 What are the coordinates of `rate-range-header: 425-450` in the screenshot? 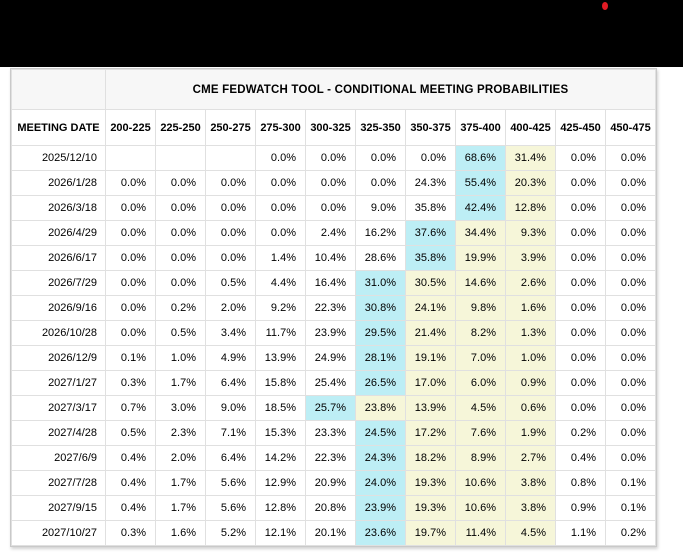 It's located at (580, 127).